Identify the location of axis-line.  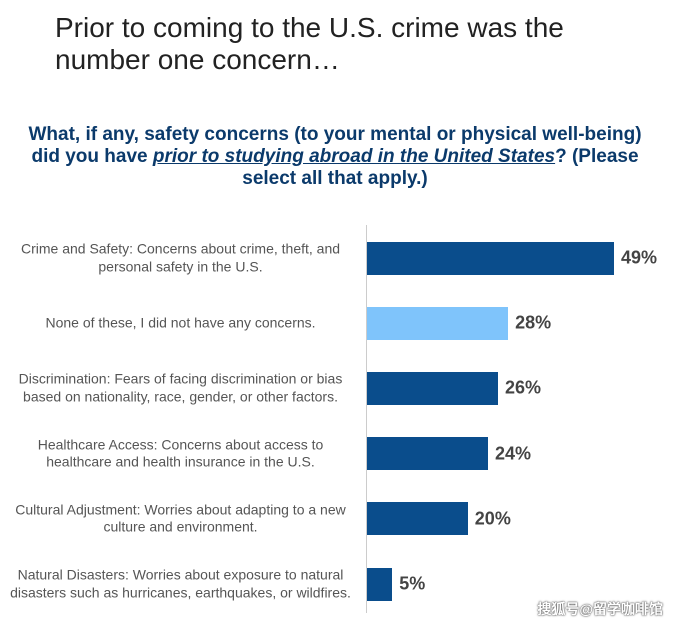
(366, 419).